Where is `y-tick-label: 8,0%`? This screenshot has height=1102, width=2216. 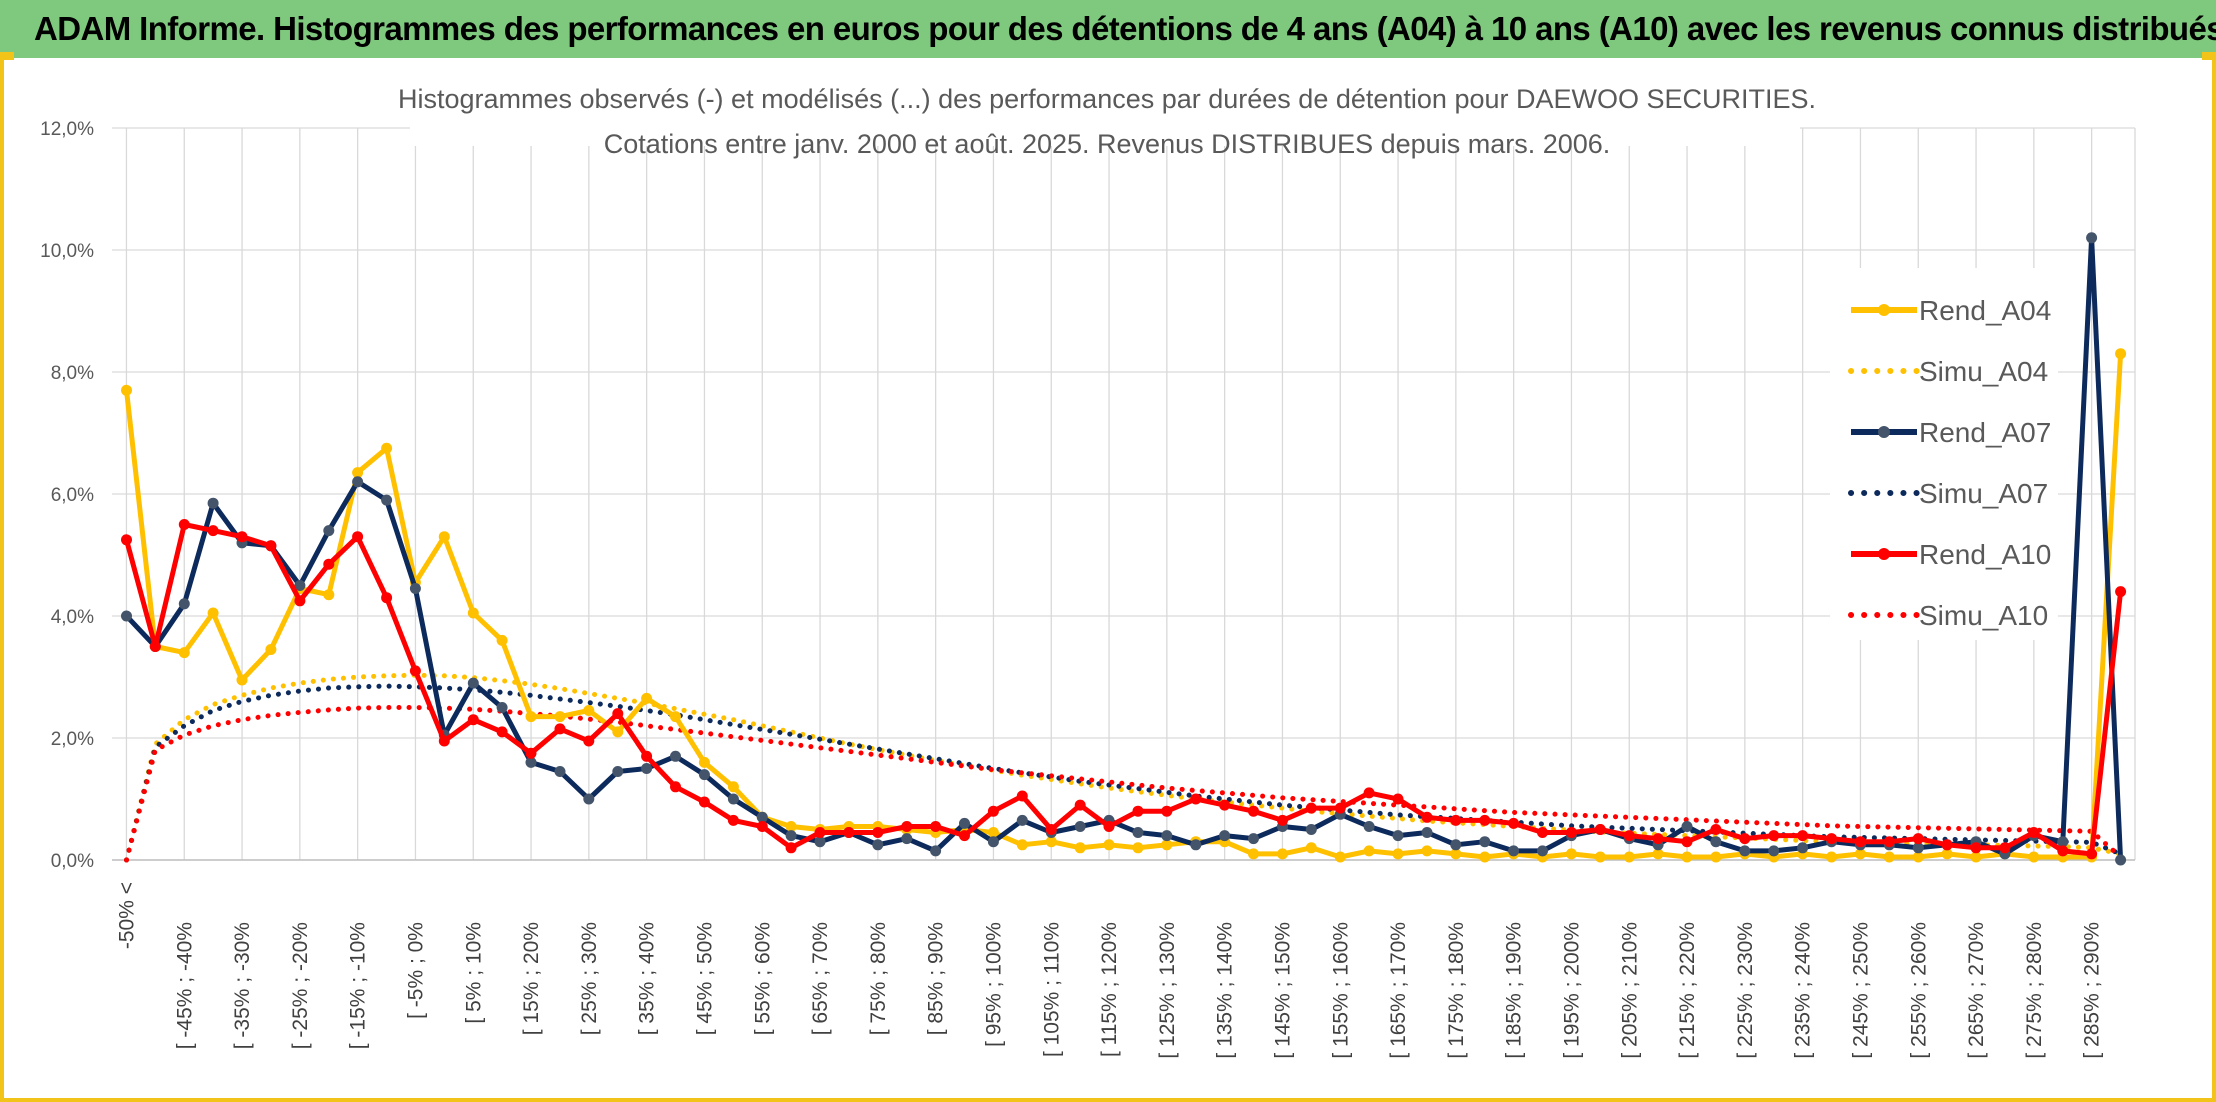
y-tick-label: 8,0% is located at coordinates (72, 373).